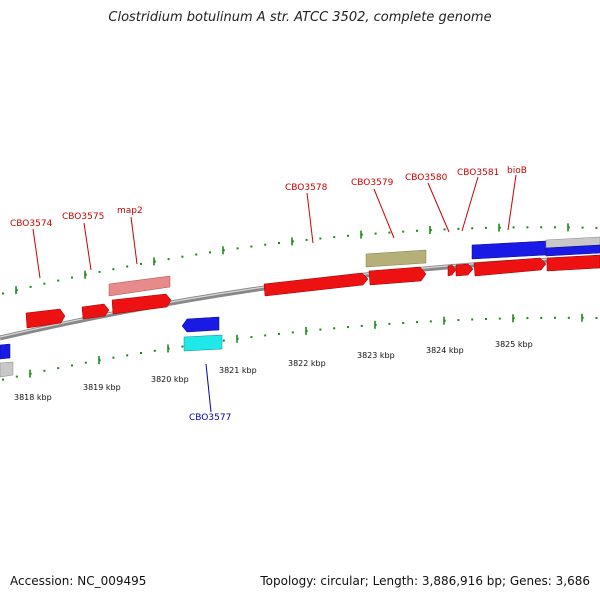 Image resolution: width=600 pixels, height=600 pixels. What do you see at coordinates (141, 304) in the screenshot?
I see `gene-map2-cds` at bounding box center [141, 304].